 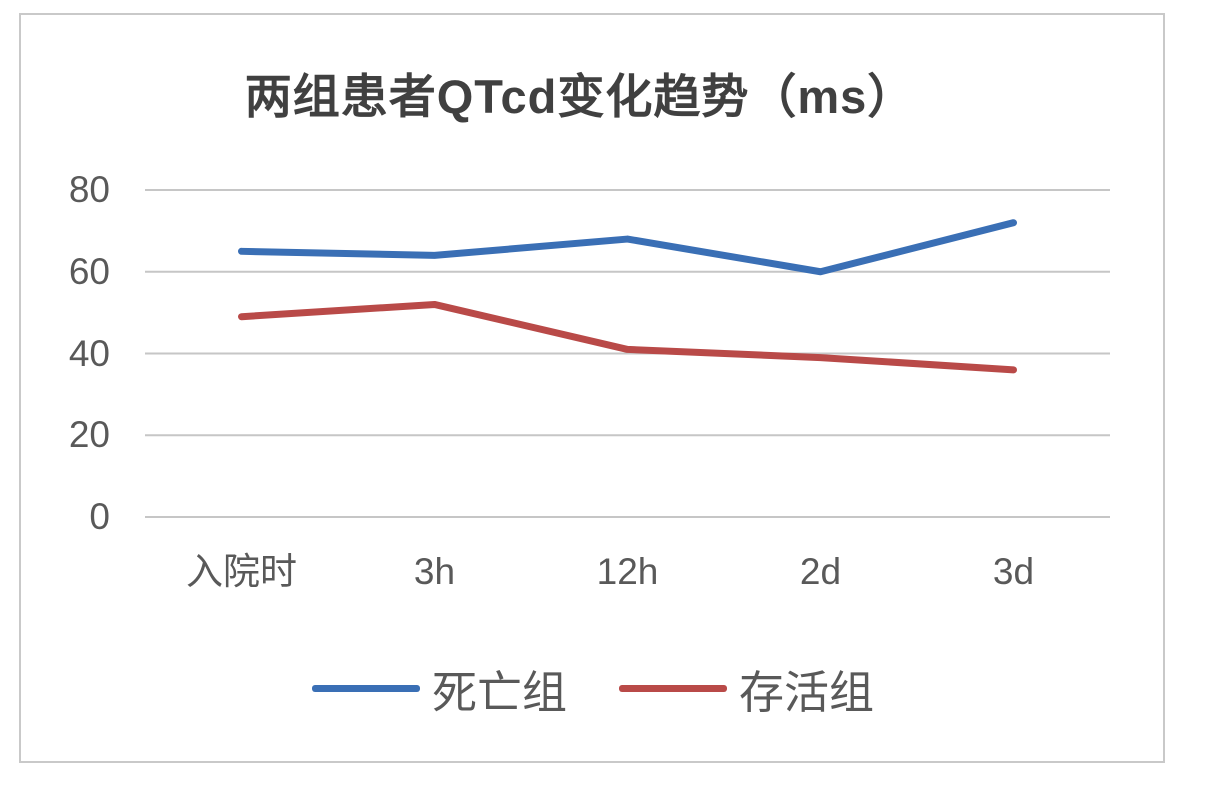 I want to click on y-tick-label: 60, so click(x=89, y=271).